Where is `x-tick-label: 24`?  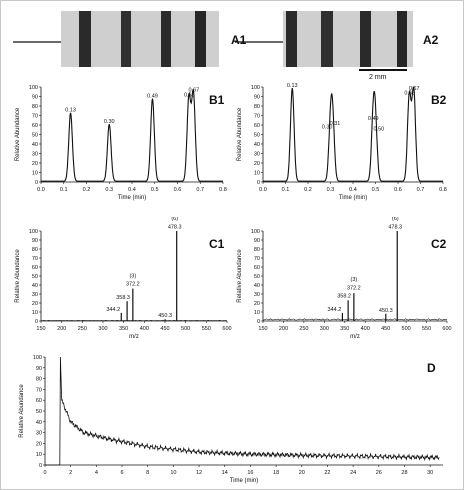 x-tick-label: 24 is located at coordinates (353, 473).